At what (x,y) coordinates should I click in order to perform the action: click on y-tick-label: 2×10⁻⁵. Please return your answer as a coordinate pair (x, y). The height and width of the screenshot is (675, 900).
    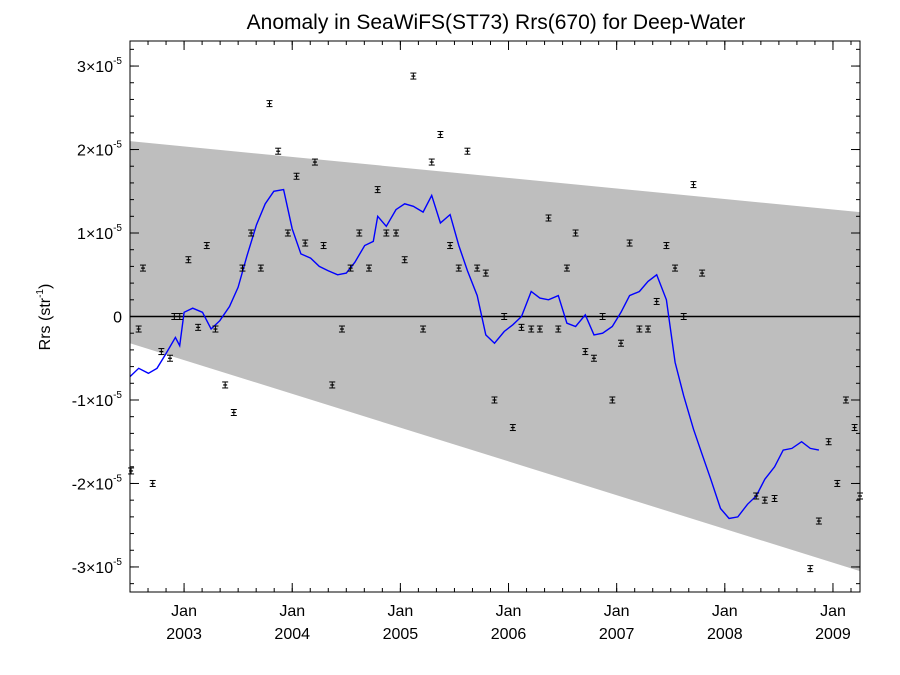
    Looking at the image, I should click on (99, 150).